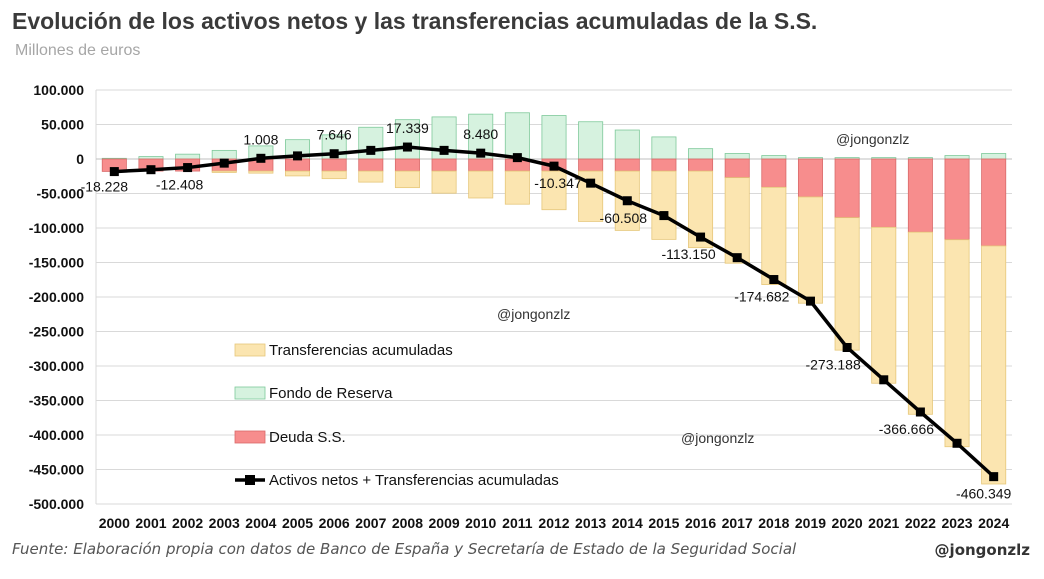  Describe the element at coordinates (407, 523) in the screenshot. I see `x-tick-label: 2008` at that location.